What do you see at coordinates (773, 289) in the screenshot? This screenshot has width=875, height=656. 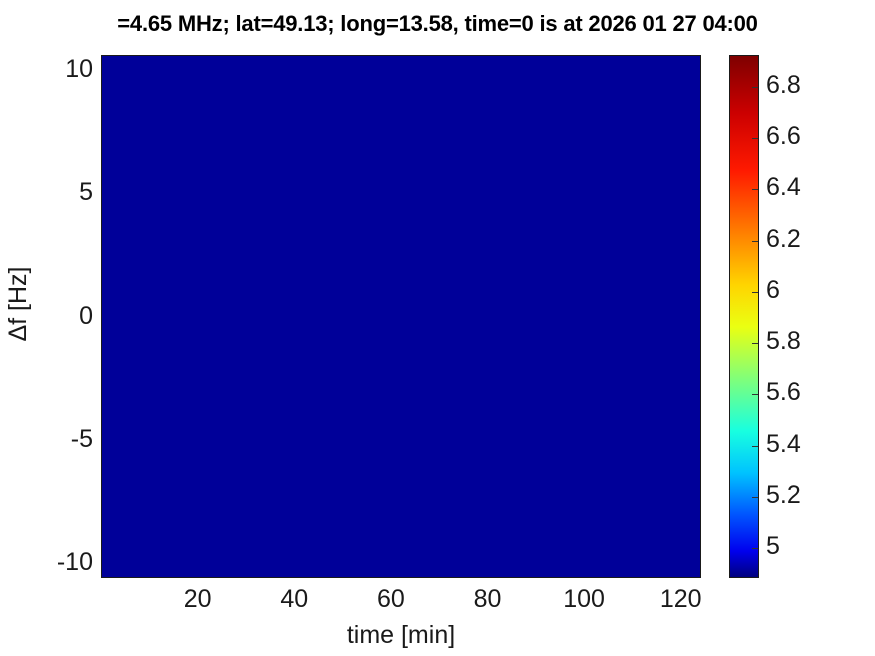 I see `colorbar-tick-label: 6` at bounding box center [773, 289].